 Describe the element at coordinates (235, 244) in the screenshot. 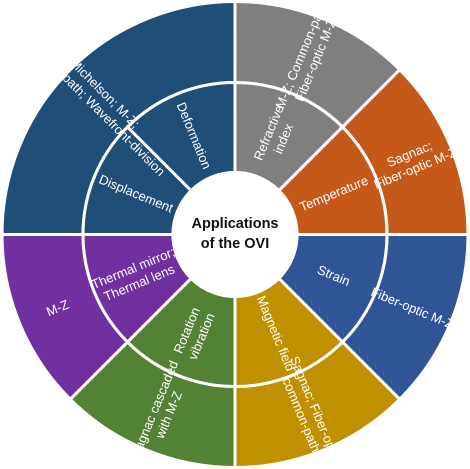

I see `hub-title-line2: of the OVI` at that location.